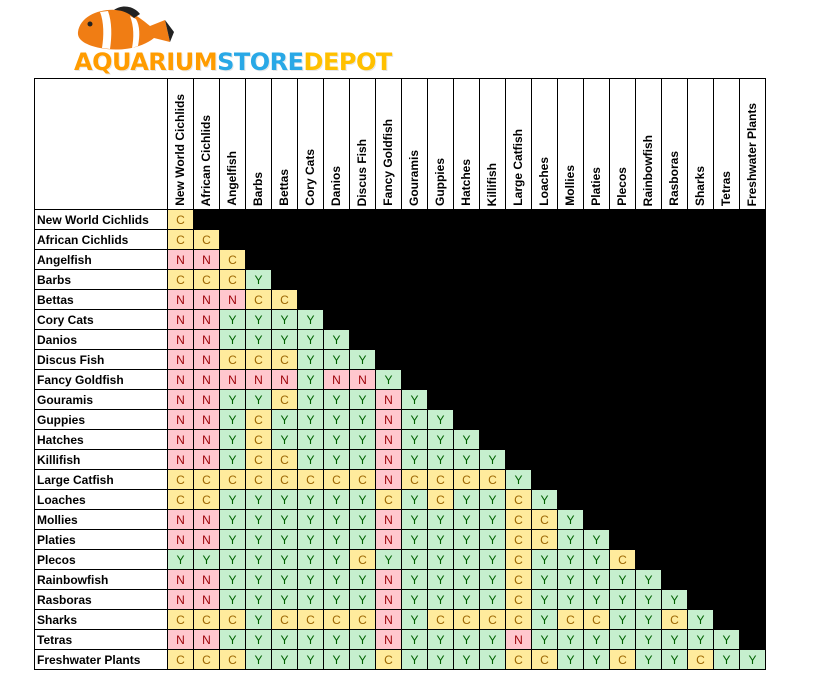  I want to click on column-label: Gouramis, so click(414, 177).